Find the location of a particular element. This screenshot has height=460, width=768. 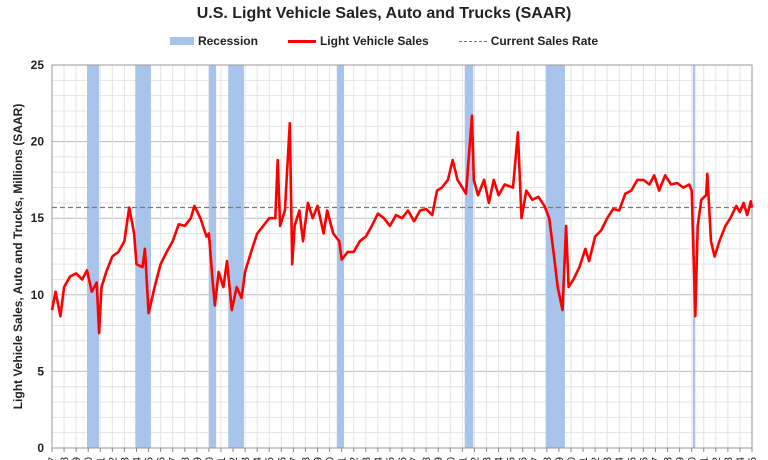

x-tick-label: 1996 is located at coordinates (403, 458).